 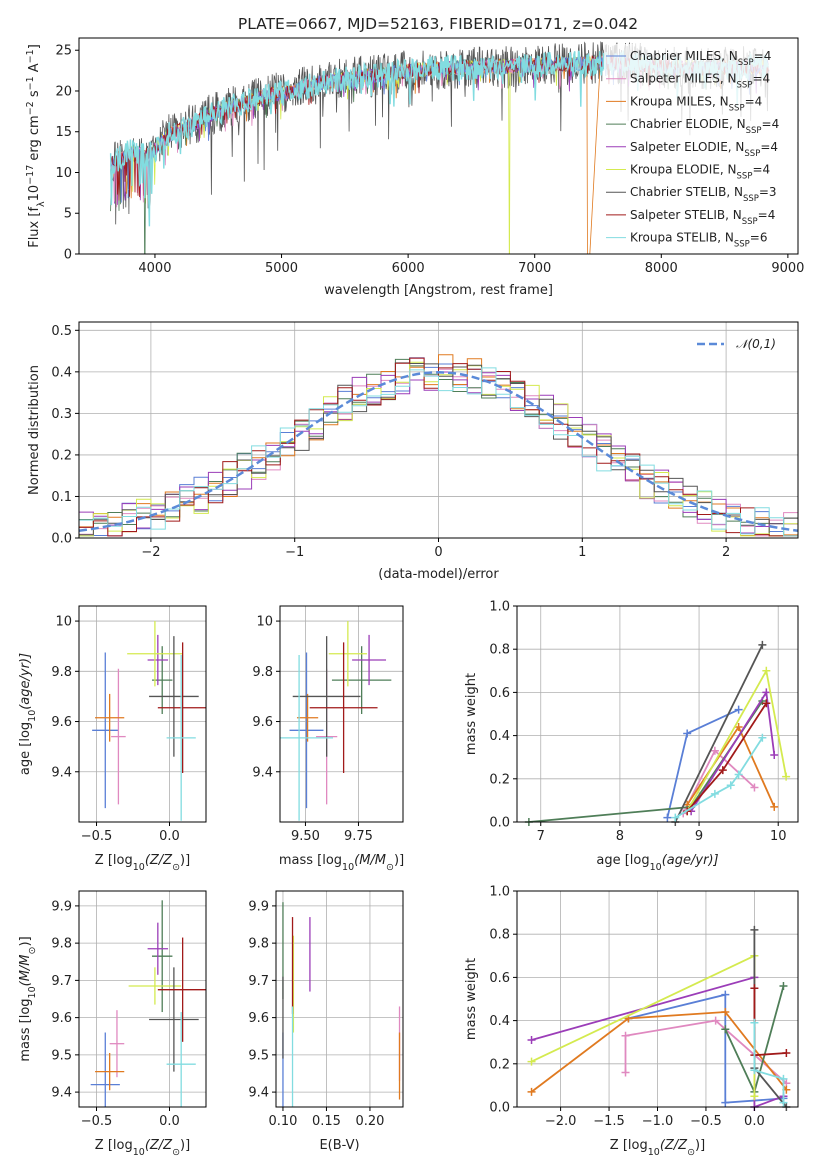 I want to click on age-weight-ytick-label: 1.0, so click(x=499, y=607).